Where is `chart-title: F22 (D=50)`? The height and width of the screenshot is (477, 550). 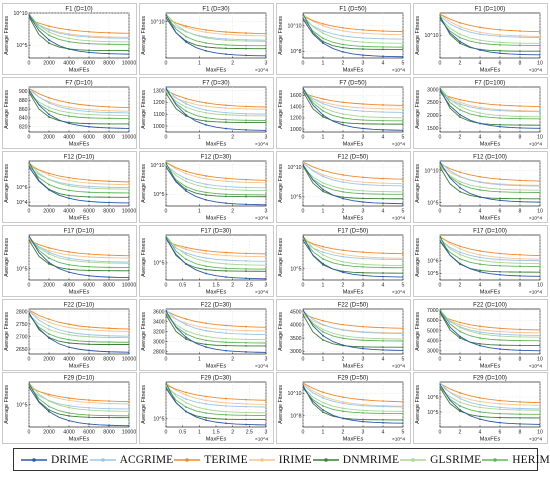
chart-title: F22 (D=50) is located at coordinates (353, 306).